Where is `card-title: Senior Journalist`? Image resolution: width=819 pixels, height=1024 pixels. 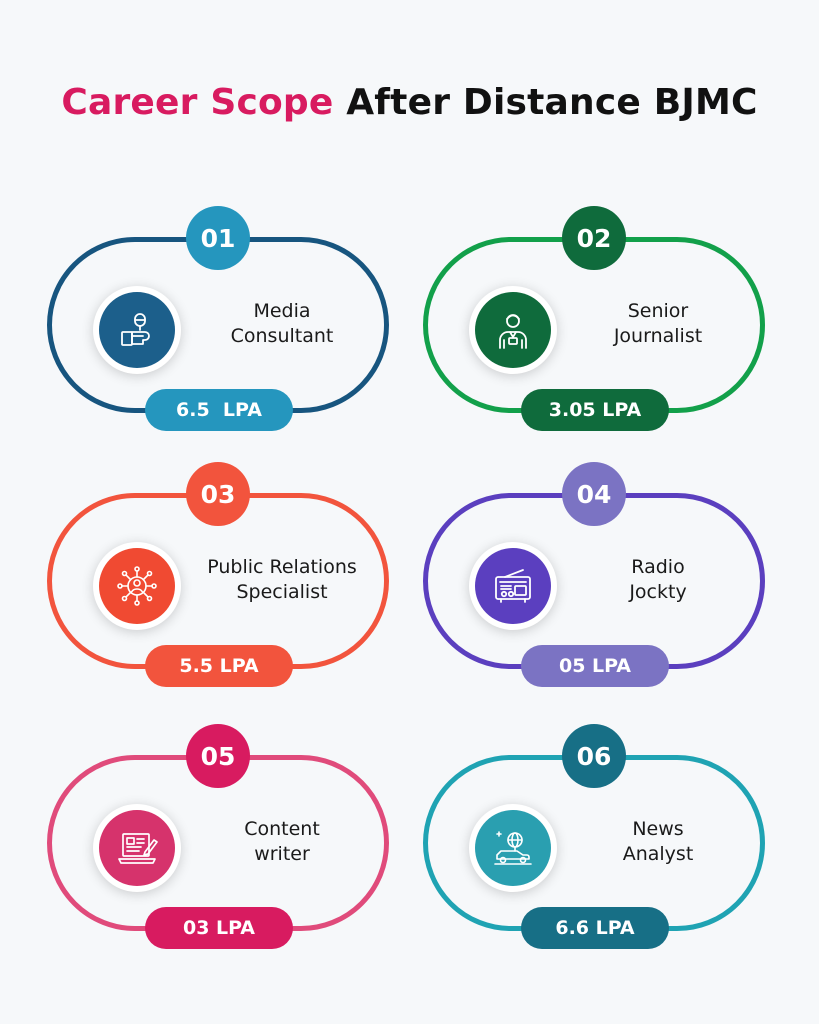 card-title: Senior Journalist is located at coordinates (658, 324).